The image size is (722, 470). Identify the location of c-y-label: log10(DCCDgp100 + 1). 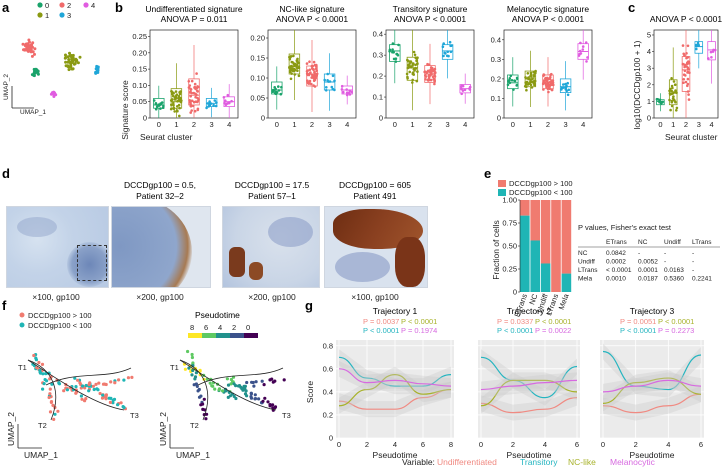
(637, 84).